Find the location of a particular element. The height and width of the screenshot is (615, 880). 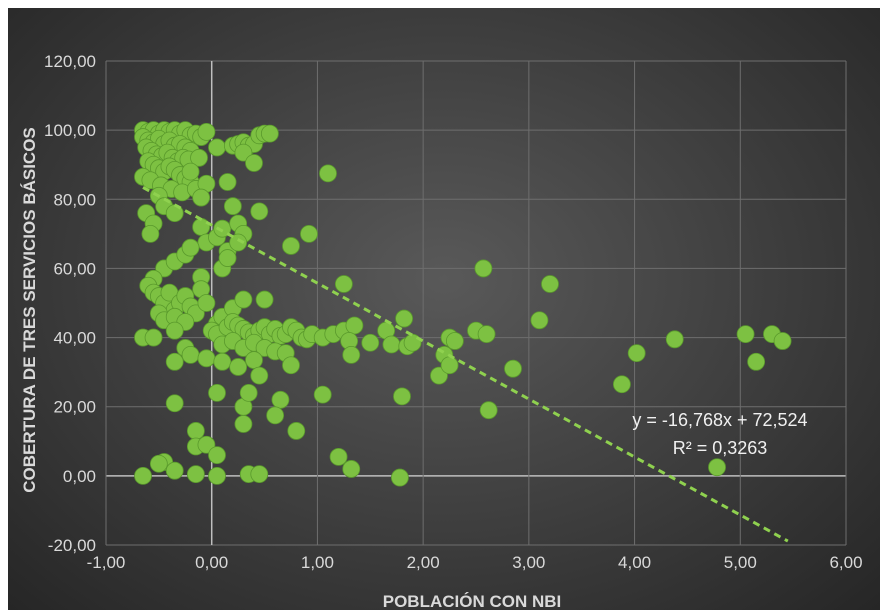

x-tick-label: 1,00 is located at coordinates (317, 562).